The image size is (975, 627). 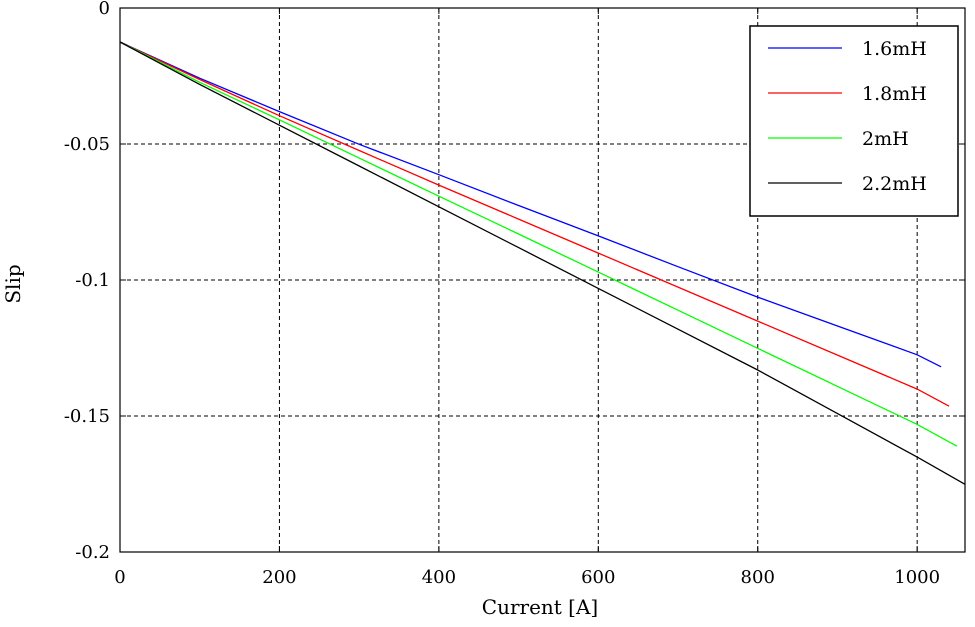 What do you see at coordinates (87, 416) in the screenshot?
I see `y-tick-label: -0.15` at bounding box center [87, 416].